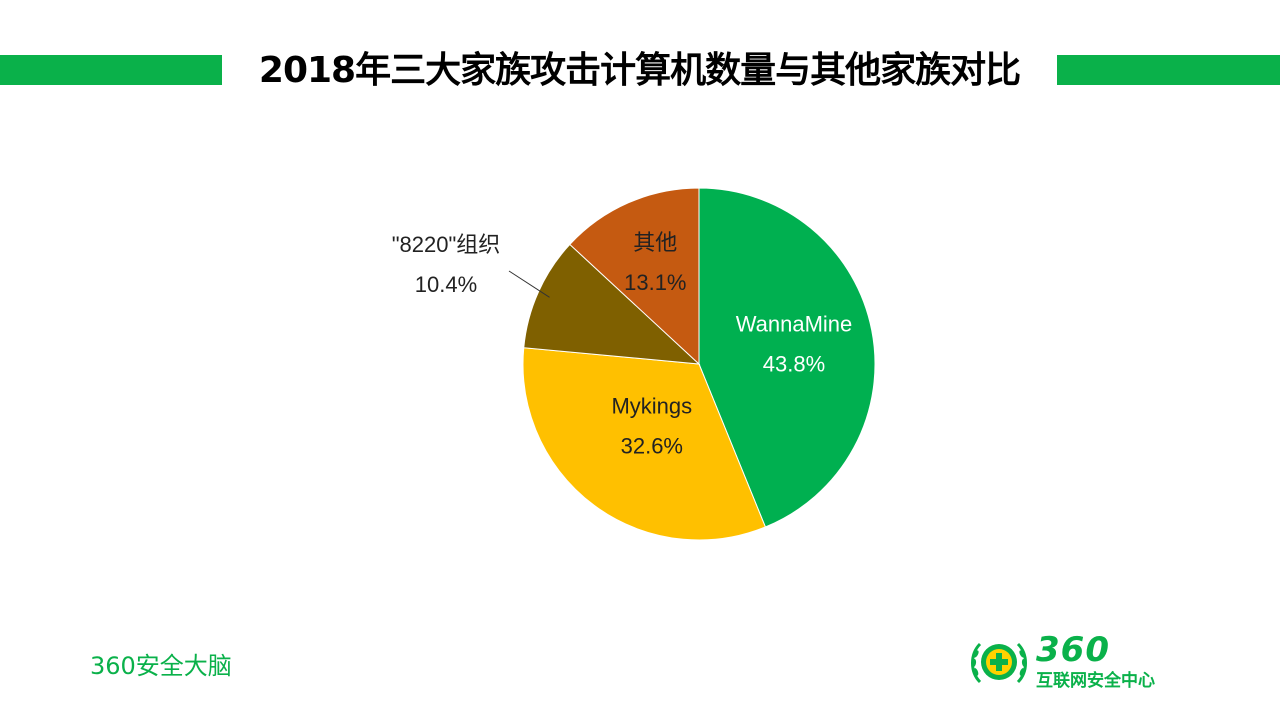  Describe the element at coordinates (651, 406) in the screenshot. I see `slice-label: Mykings` at that location.